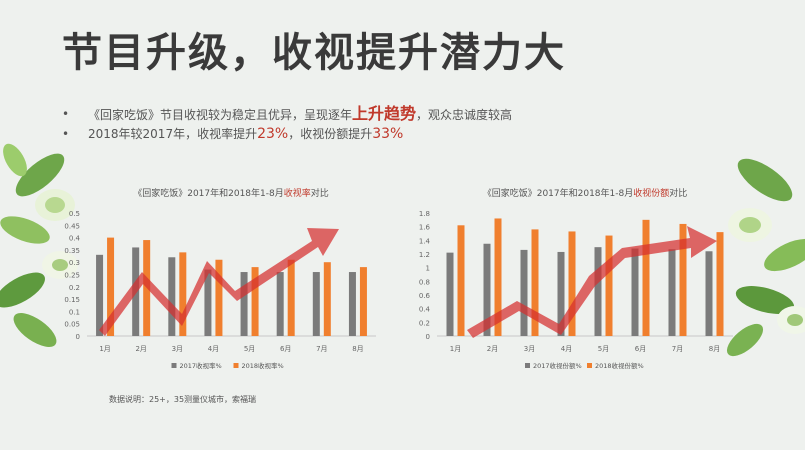  What do you see at coordinates (330, 134) in the screenshot?
I see `bullet-text-part: ，收视份额提升` at bounding box center [330, 134].